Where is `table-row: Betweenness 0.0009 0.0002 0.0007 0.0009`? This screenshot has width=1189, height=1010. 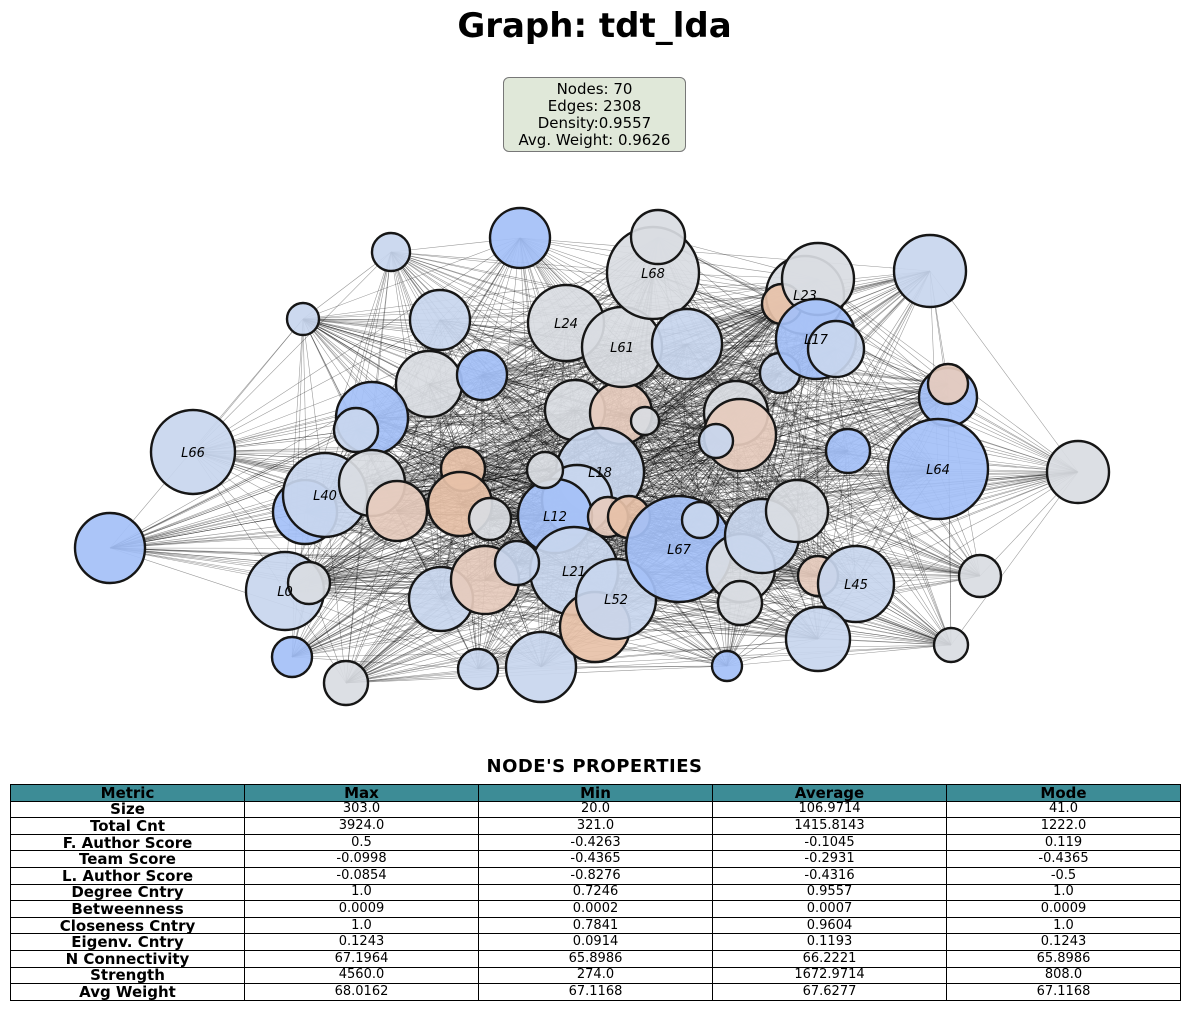 table-row: Betweenness 0.0009 0.0002 0.0007 0.0009 is located at coordinates (595, 909).